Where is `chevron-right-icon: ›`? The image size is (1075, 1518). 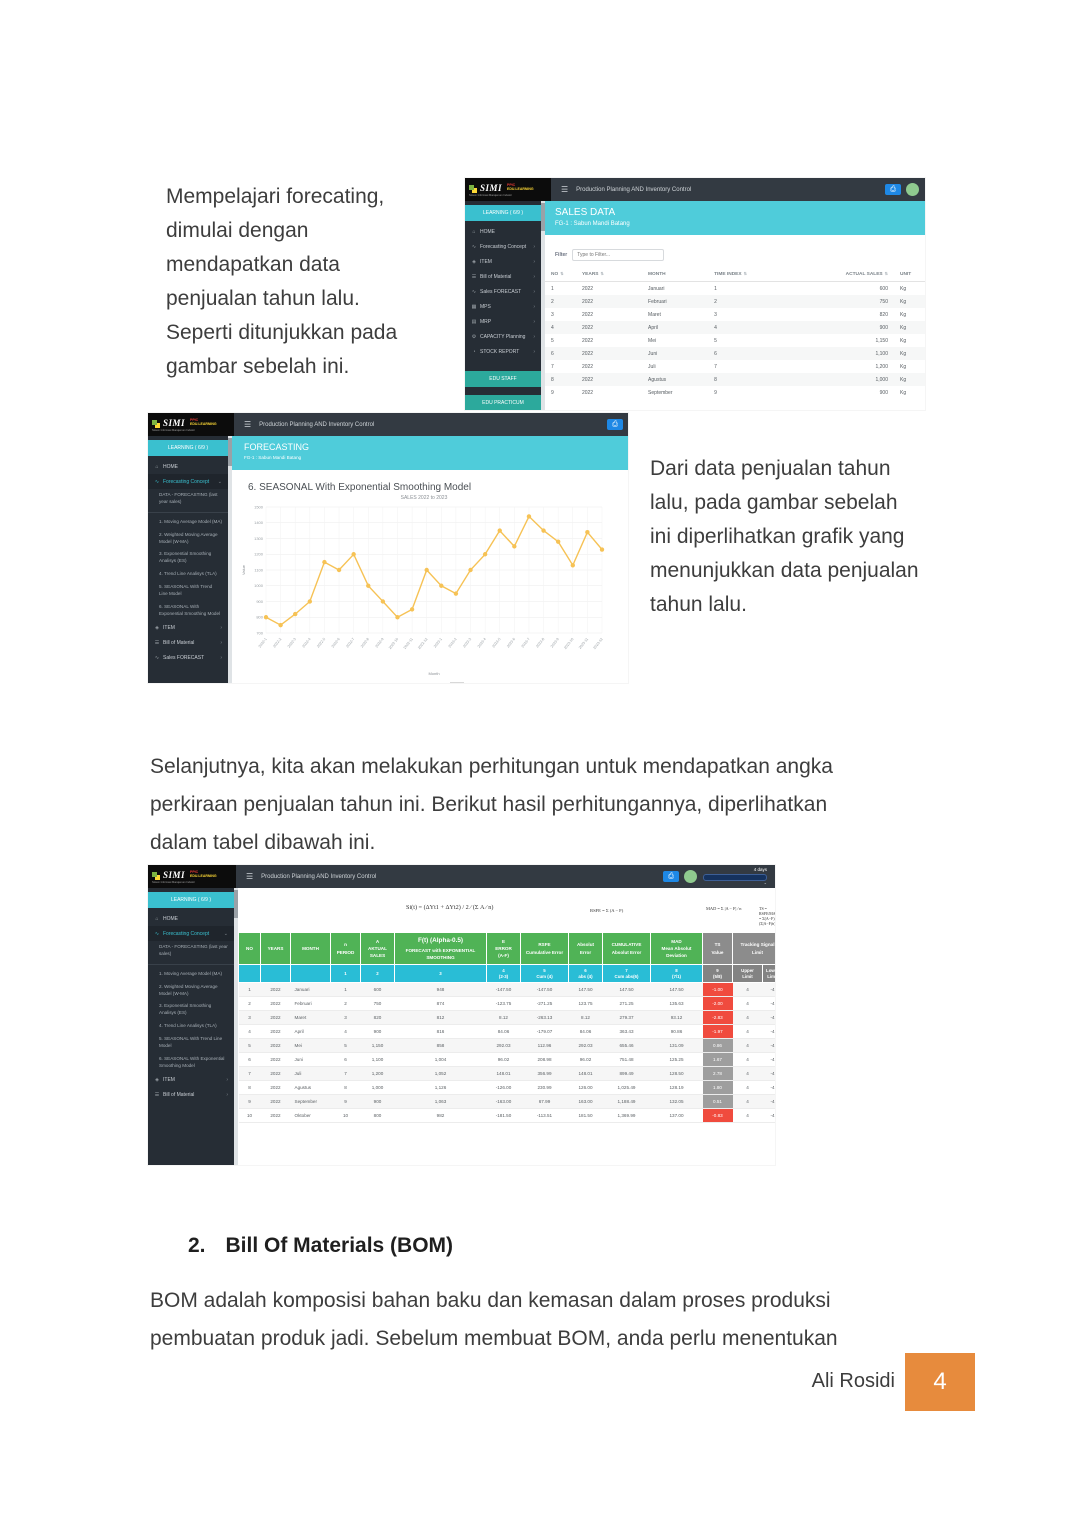
chevron-right-icon: › is located at coordinates (221, 628).